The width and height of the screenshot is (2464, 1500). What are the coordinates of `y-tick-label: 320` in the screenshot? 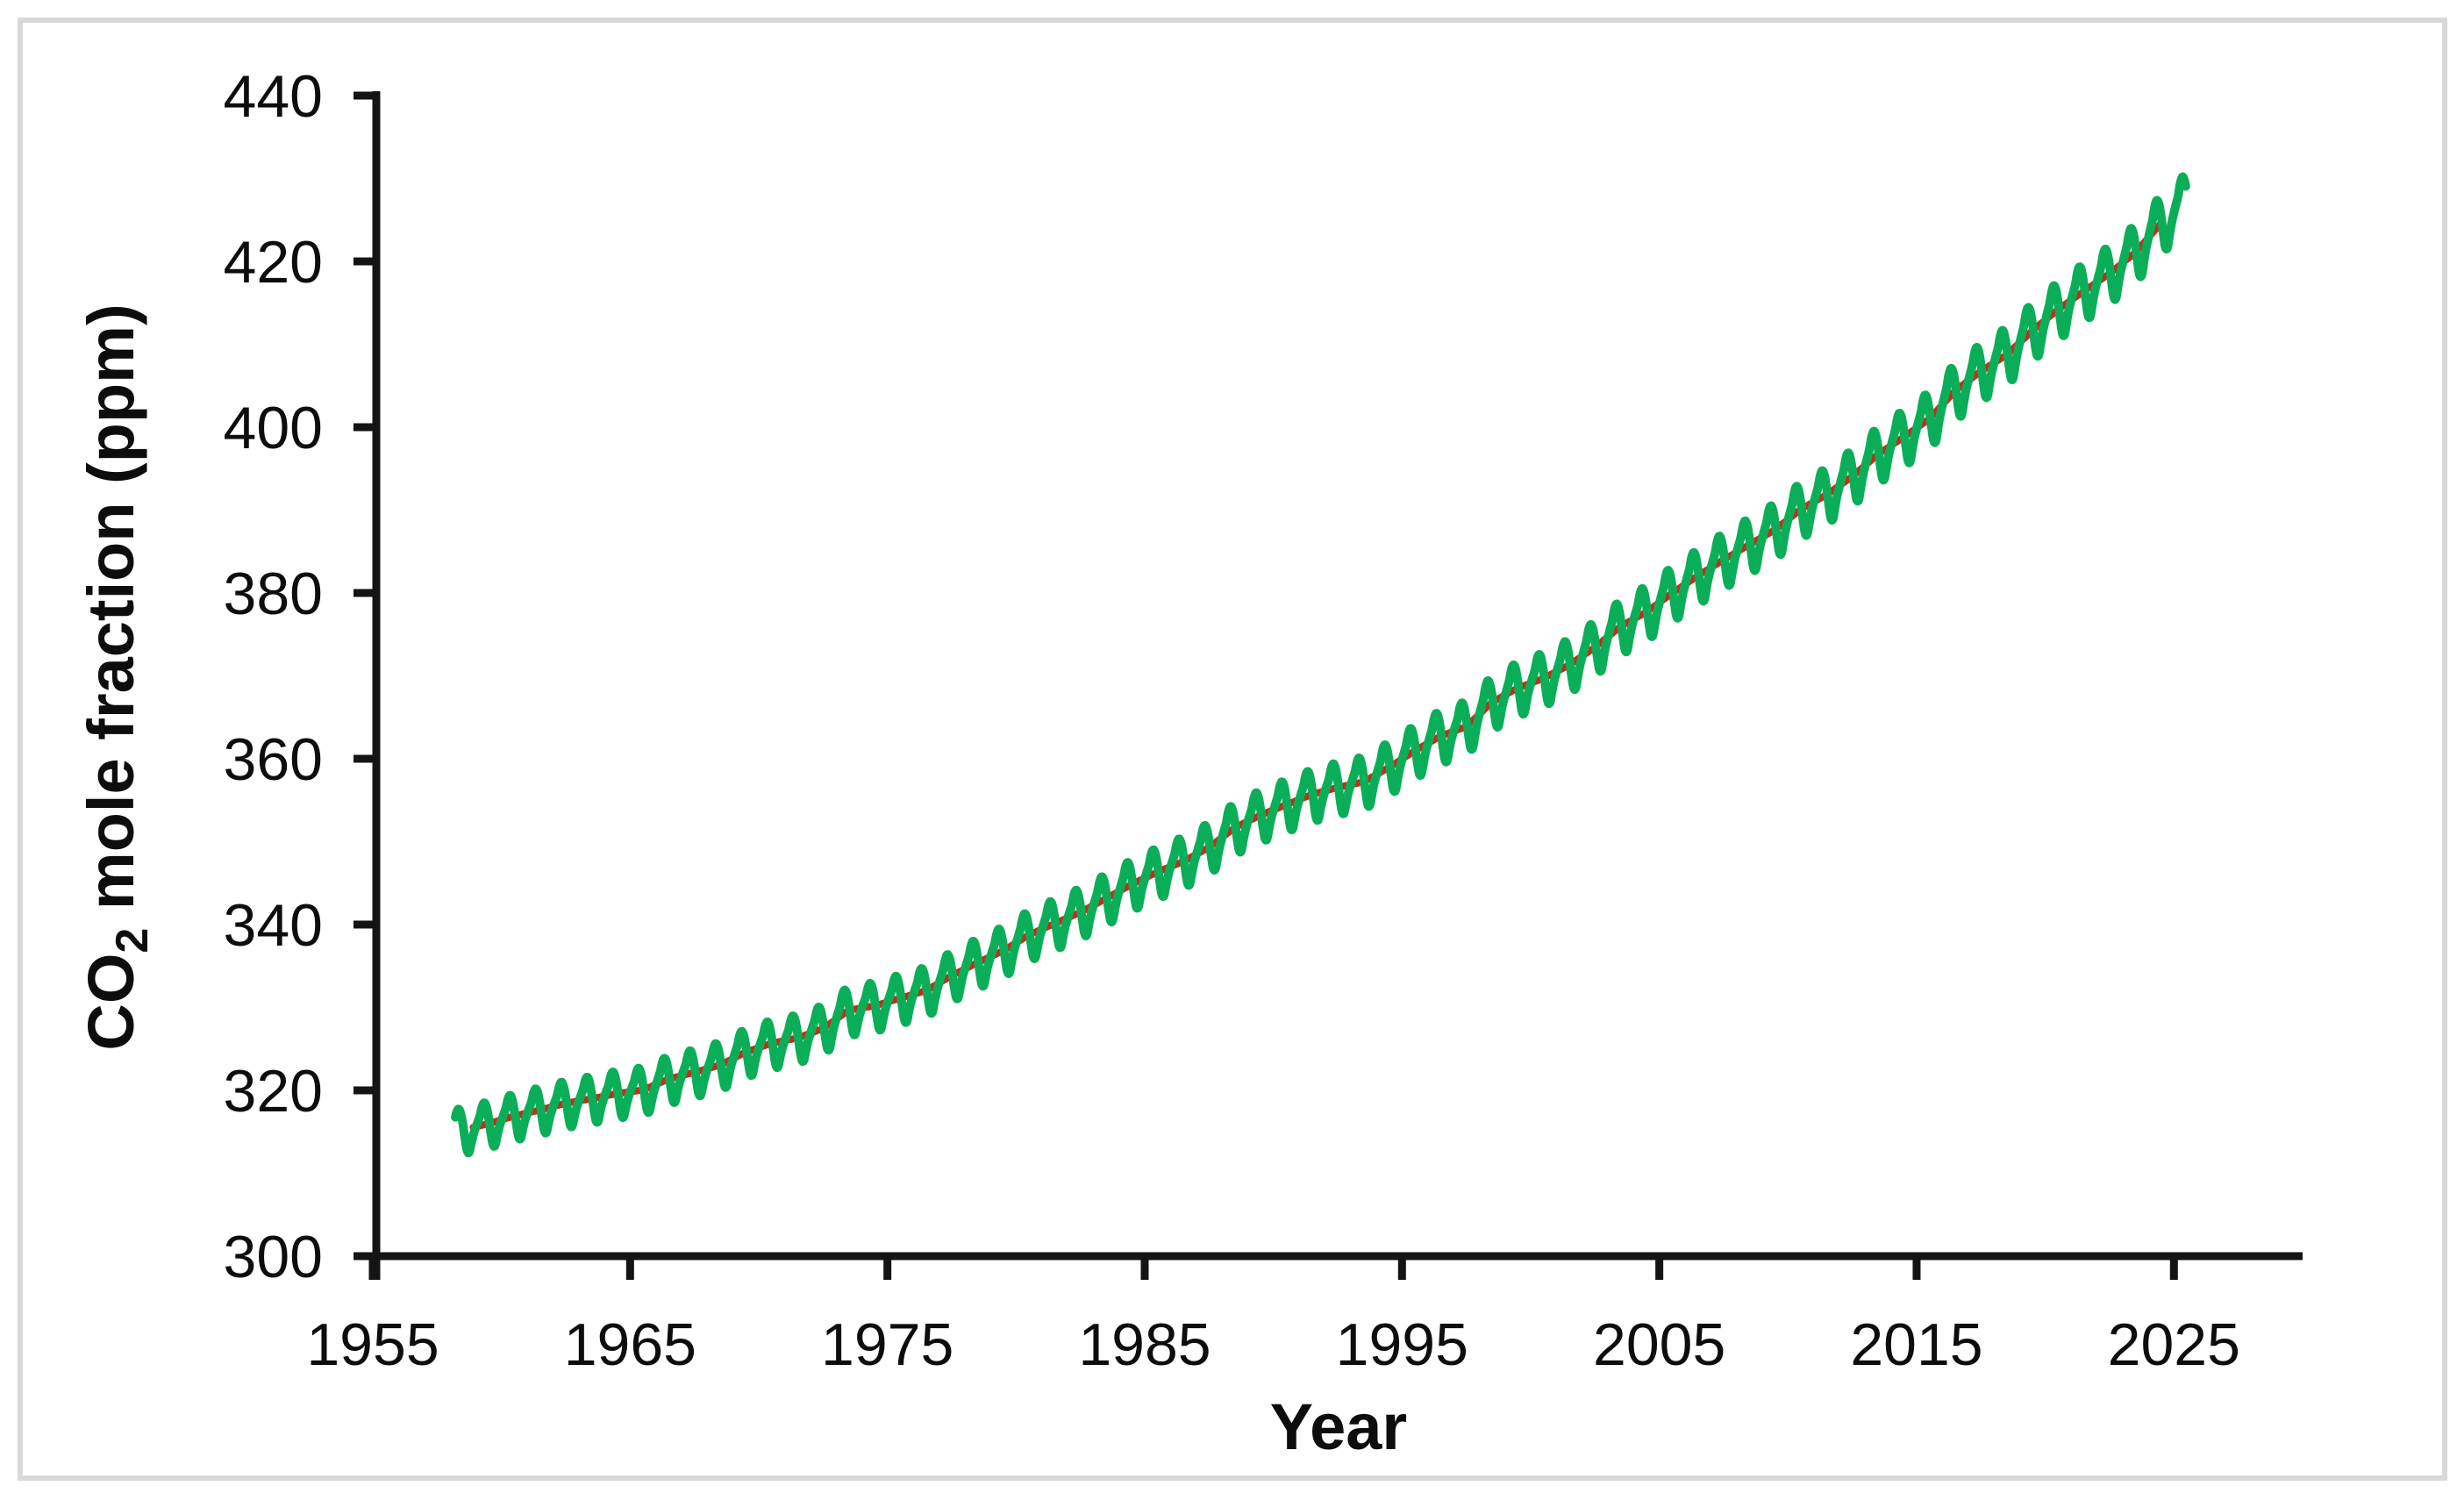 It's located at (273, 1091).